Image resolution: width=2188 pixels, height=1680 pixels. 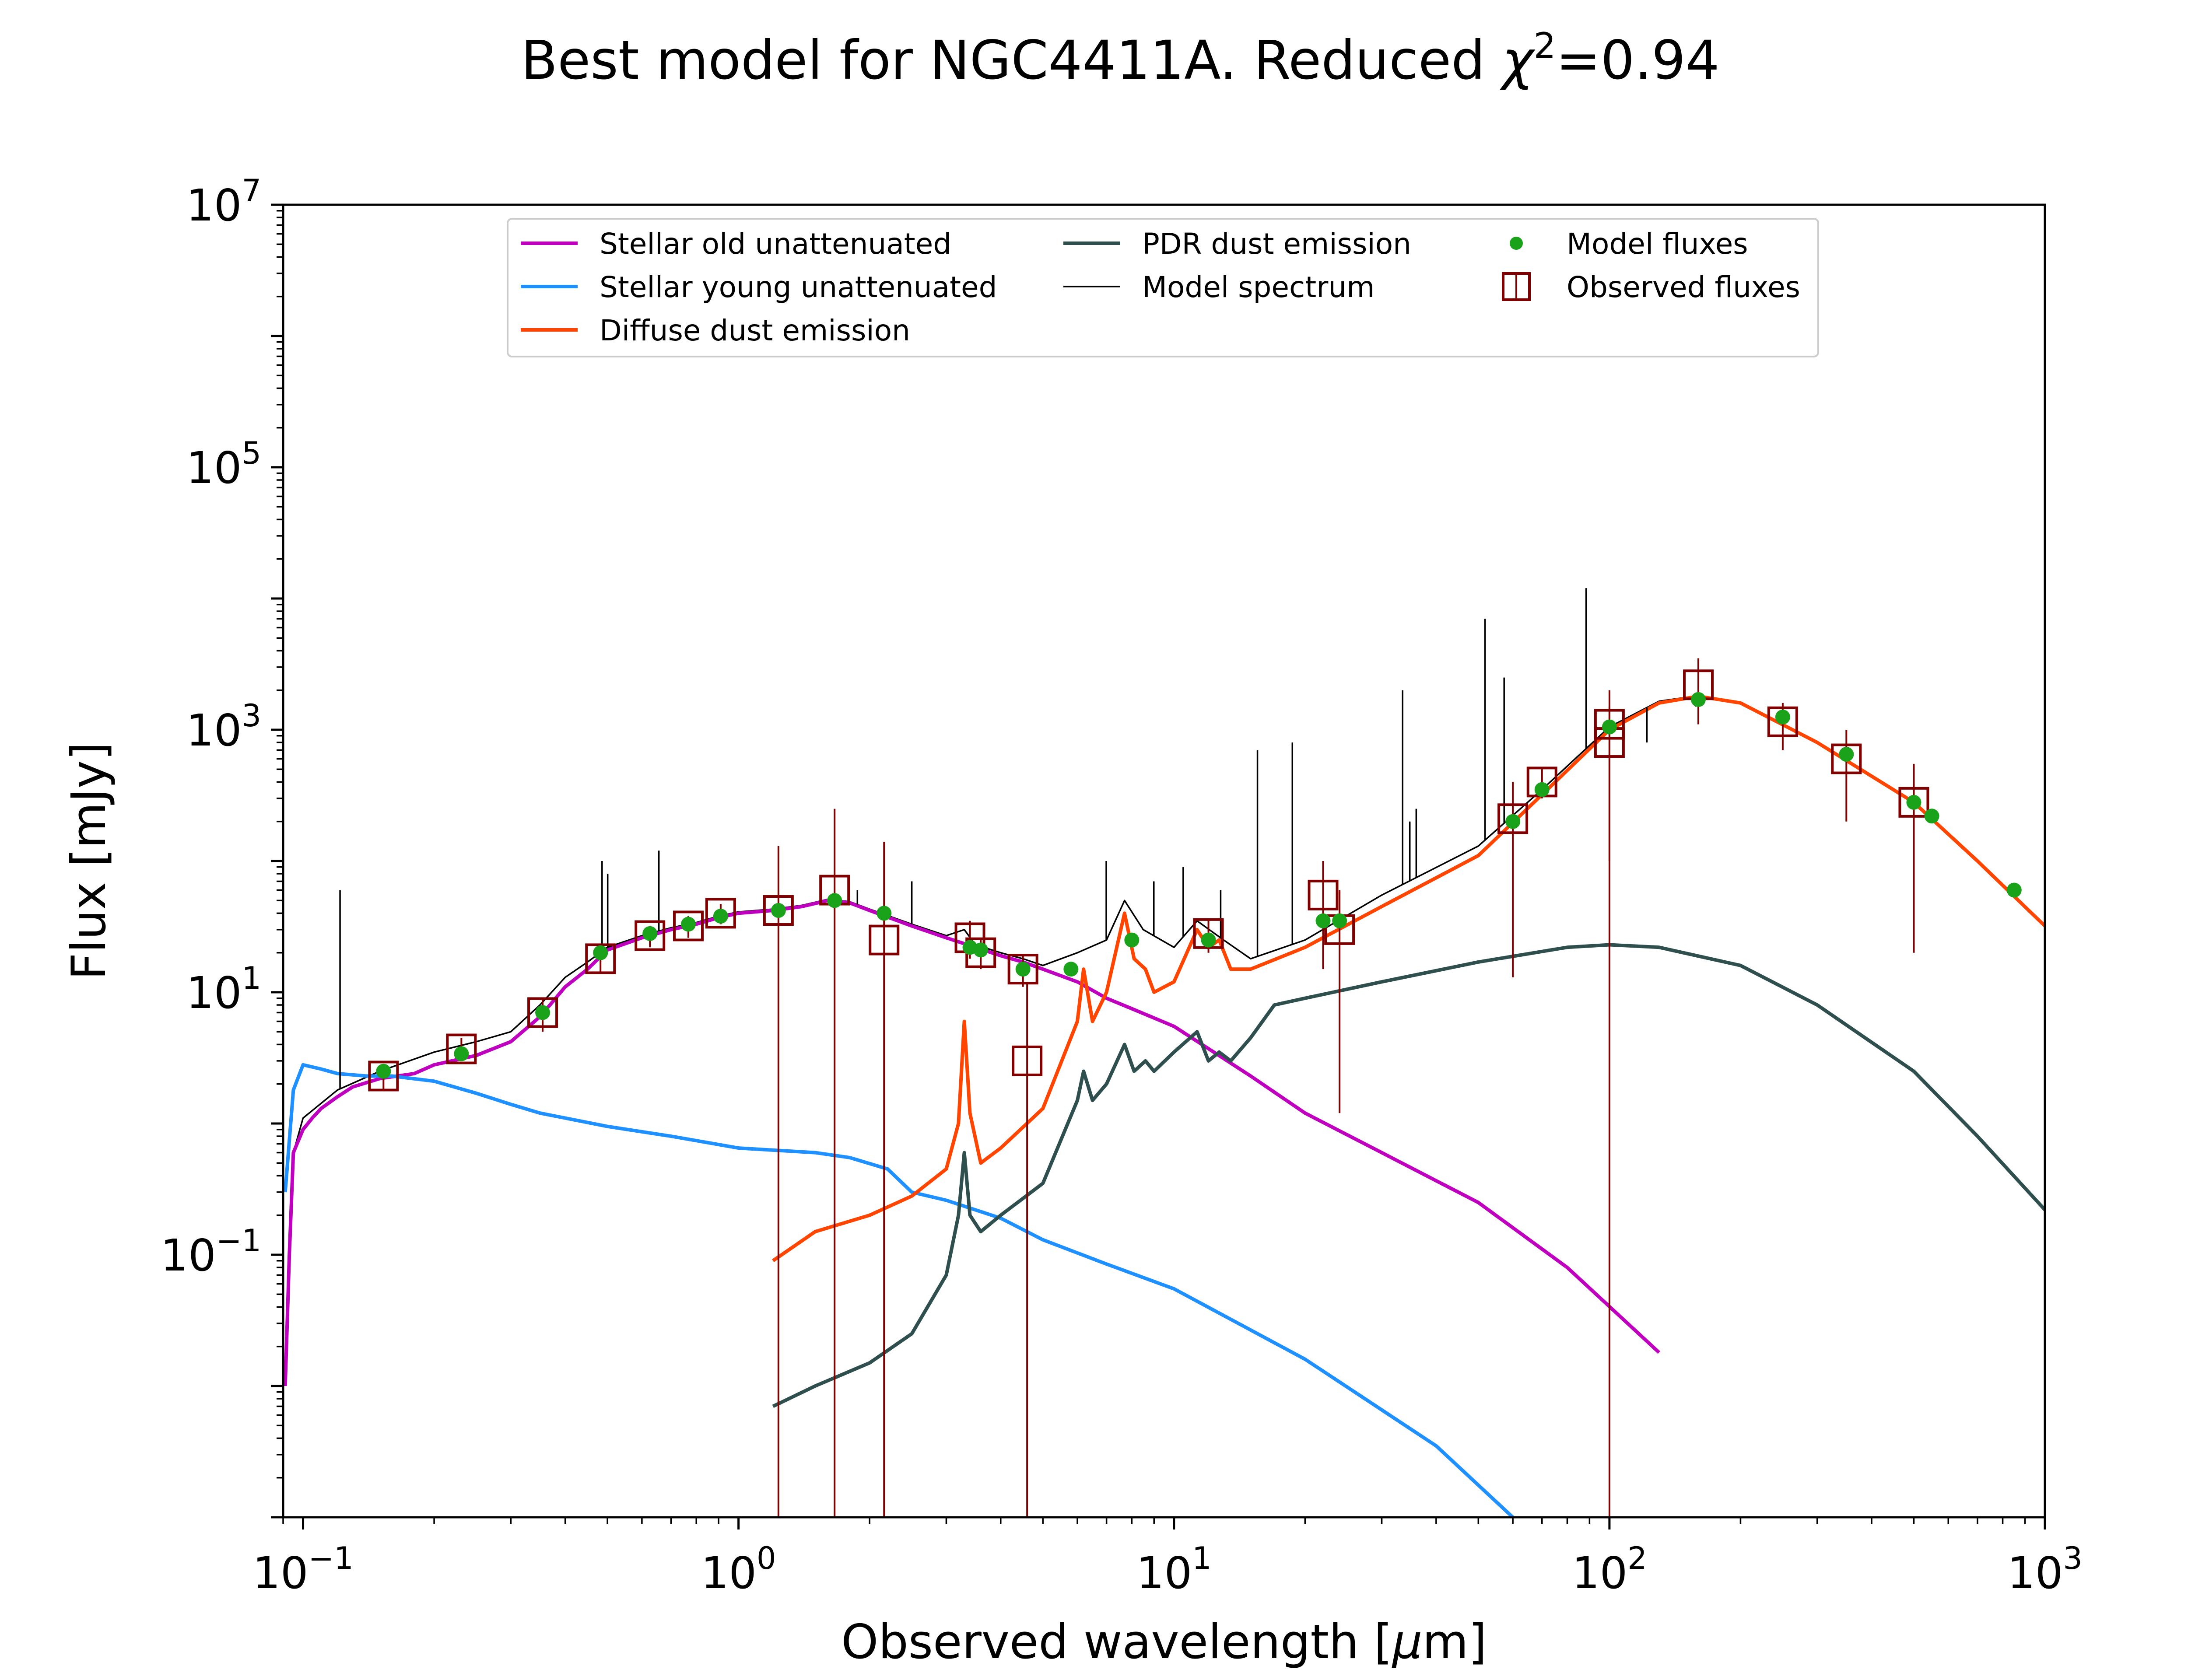 I want to click on y-tick-label: 10⁵, so click(x=223, y=464).